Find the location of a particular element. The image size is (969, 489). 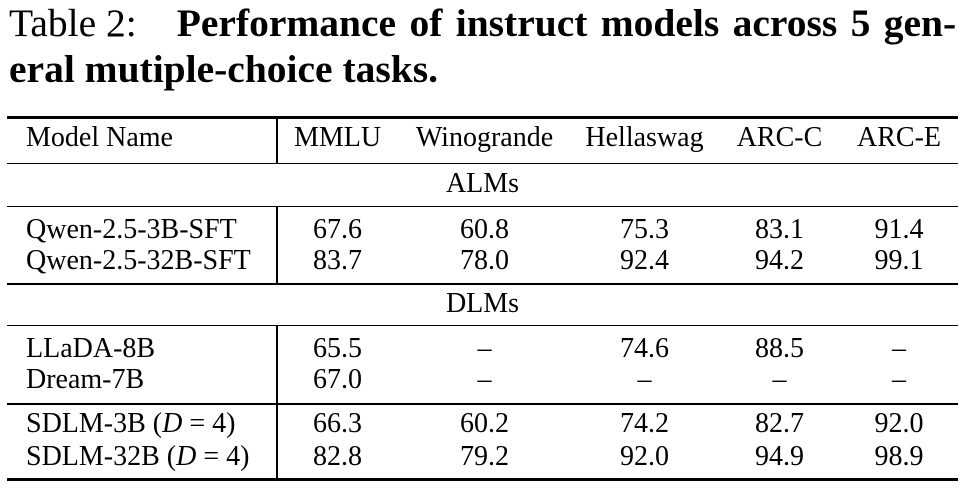

rule-below-qwen-rows is located at coordinates (482, 284).